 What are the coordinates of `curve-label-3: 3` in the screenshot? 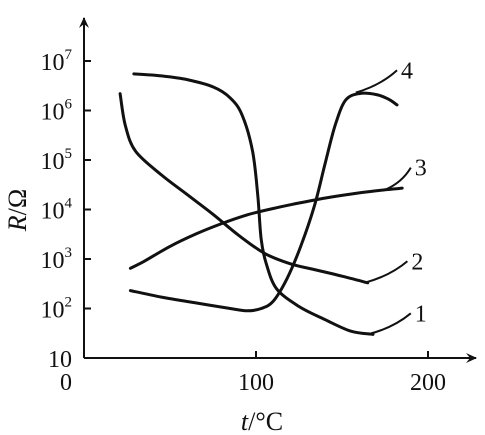 It's located at (421, 169).